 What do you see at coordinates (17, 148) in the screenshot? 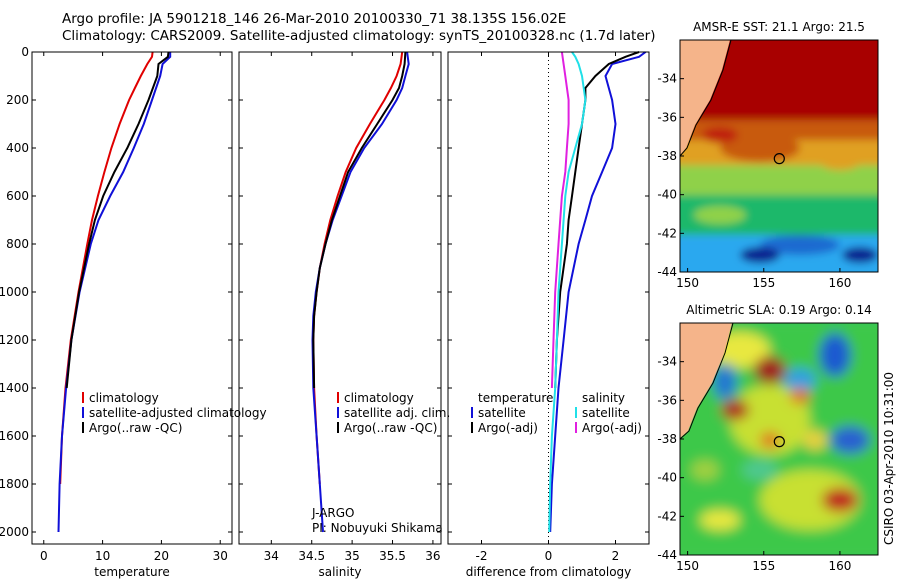
I see `y-tick-label: 400` at bounding box center [17, 148].